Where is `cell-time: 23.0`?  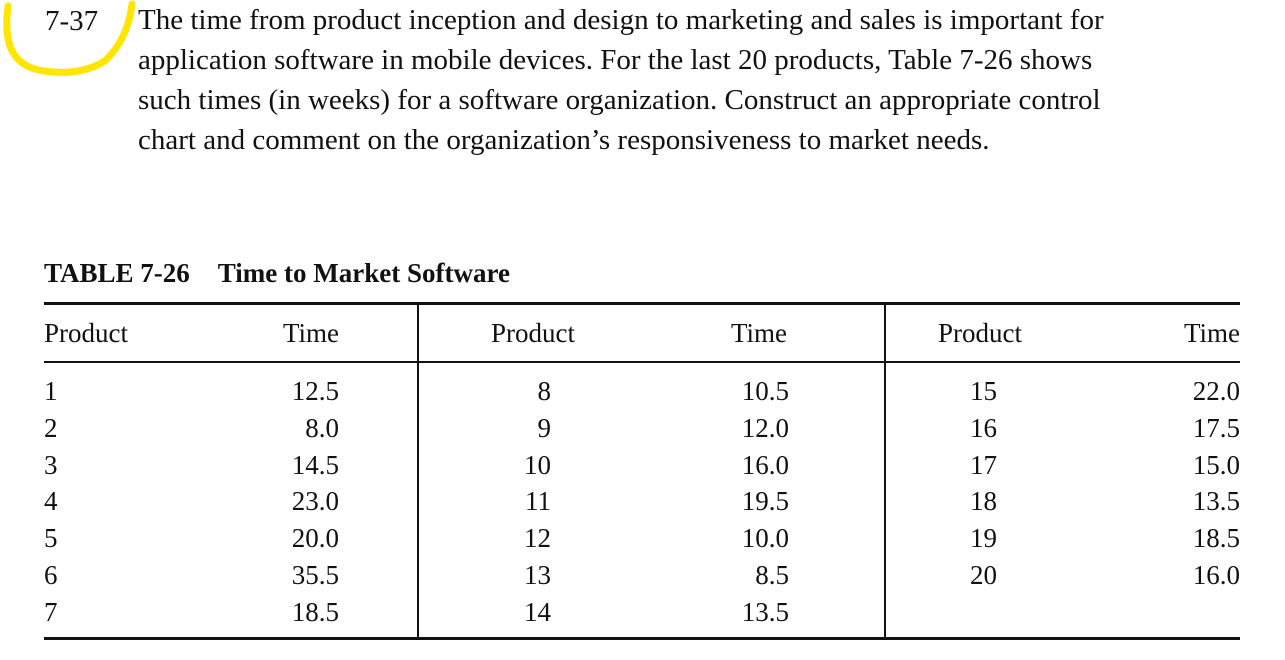
cell-time: 23.0 is located at coordinates (315, 501).